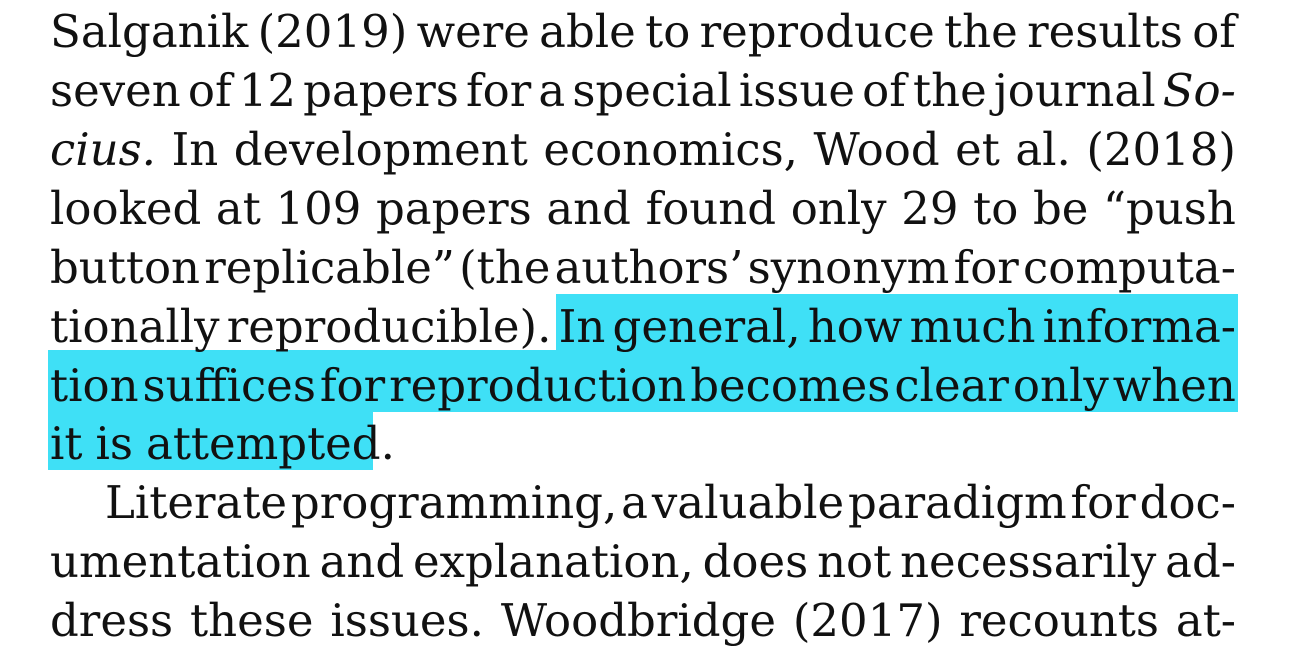 Image resolution: width=1316 pixels, height=660 pixels. What do you see at coordinates (838, 208) in the screenshot?
I see `word: only` at bounding box center [838, 208].